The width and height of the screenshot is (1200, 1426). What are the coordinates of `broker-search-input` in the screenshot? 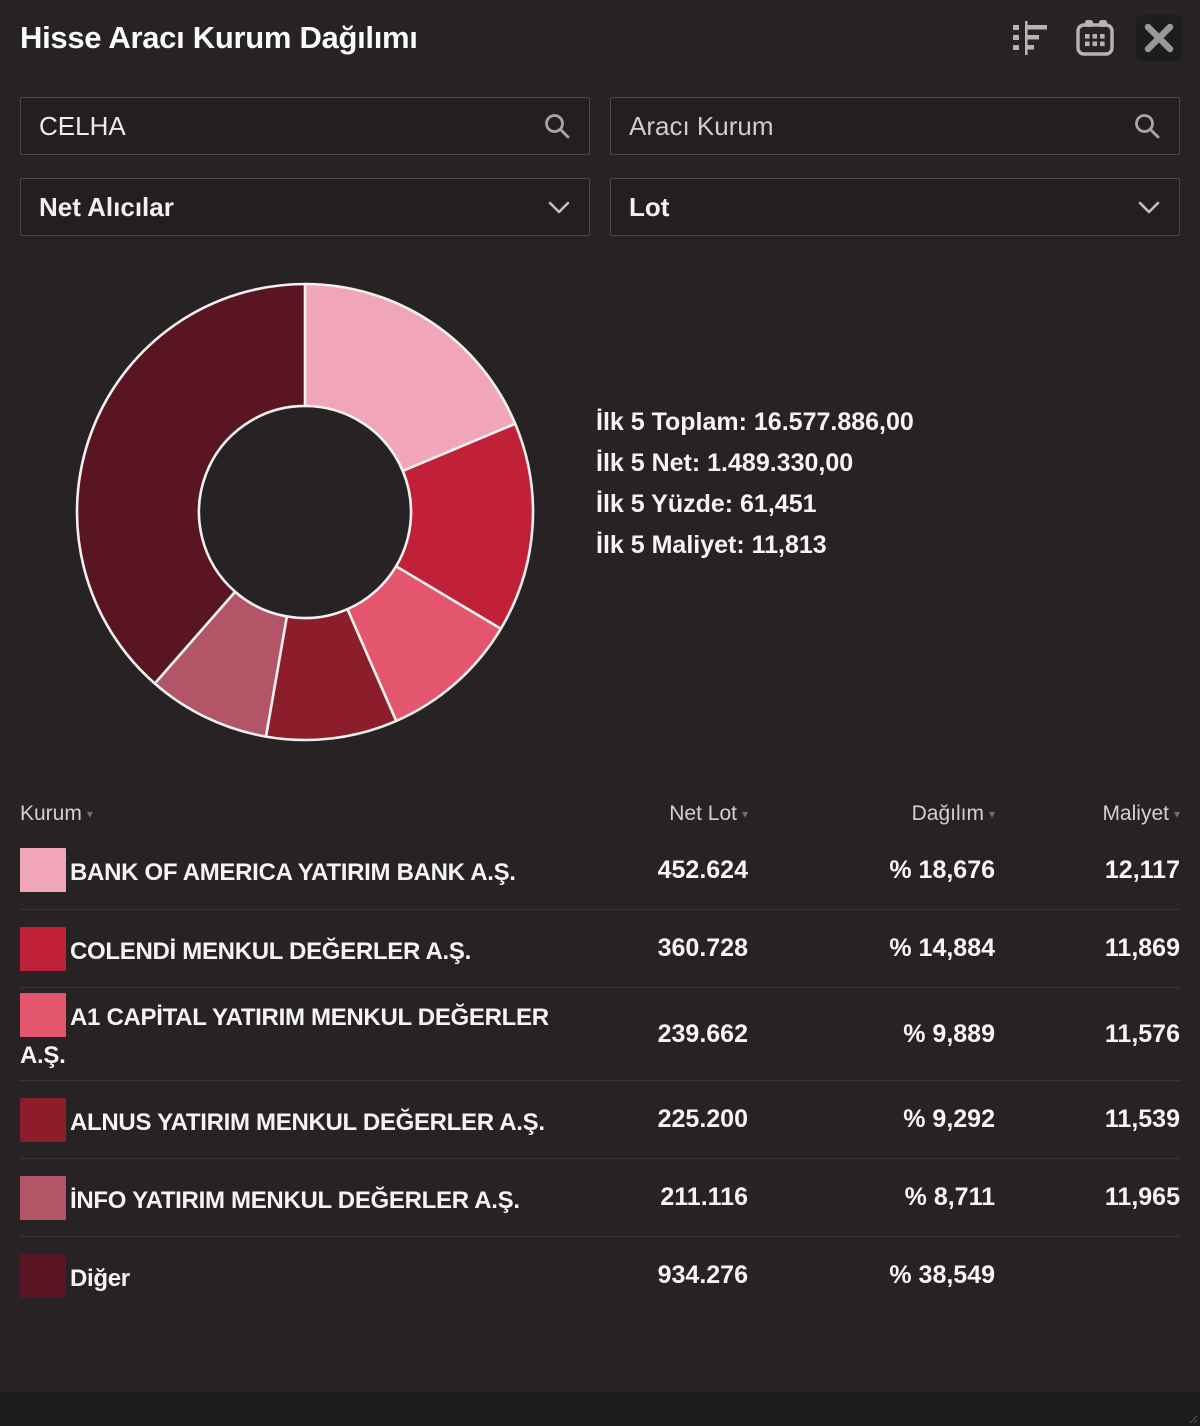 It's located at (881, 126).